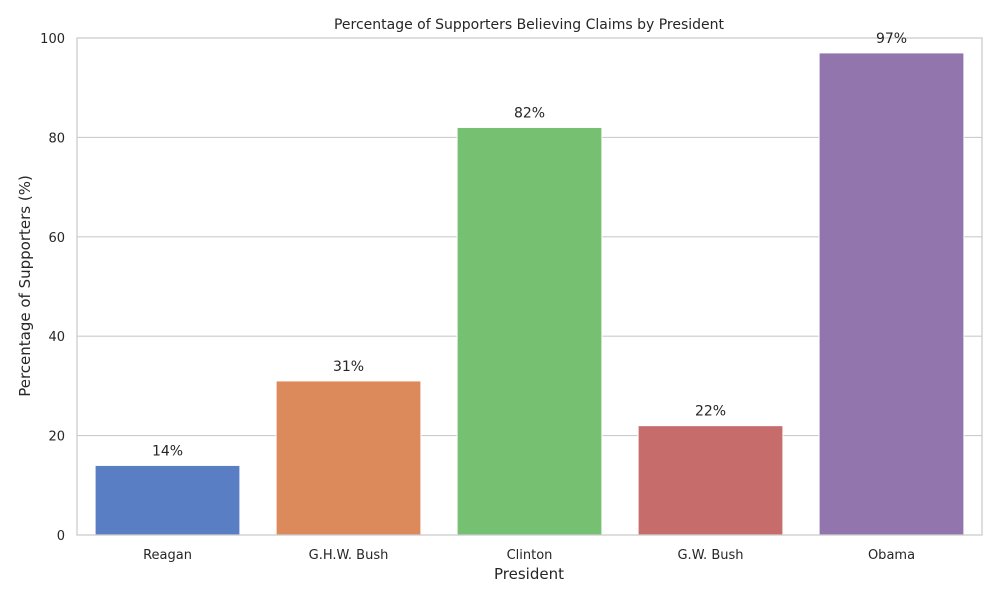 The height and width of the screenshot is (600, 1000). I want to click on y-tick-label: 20, so click(56, 437).